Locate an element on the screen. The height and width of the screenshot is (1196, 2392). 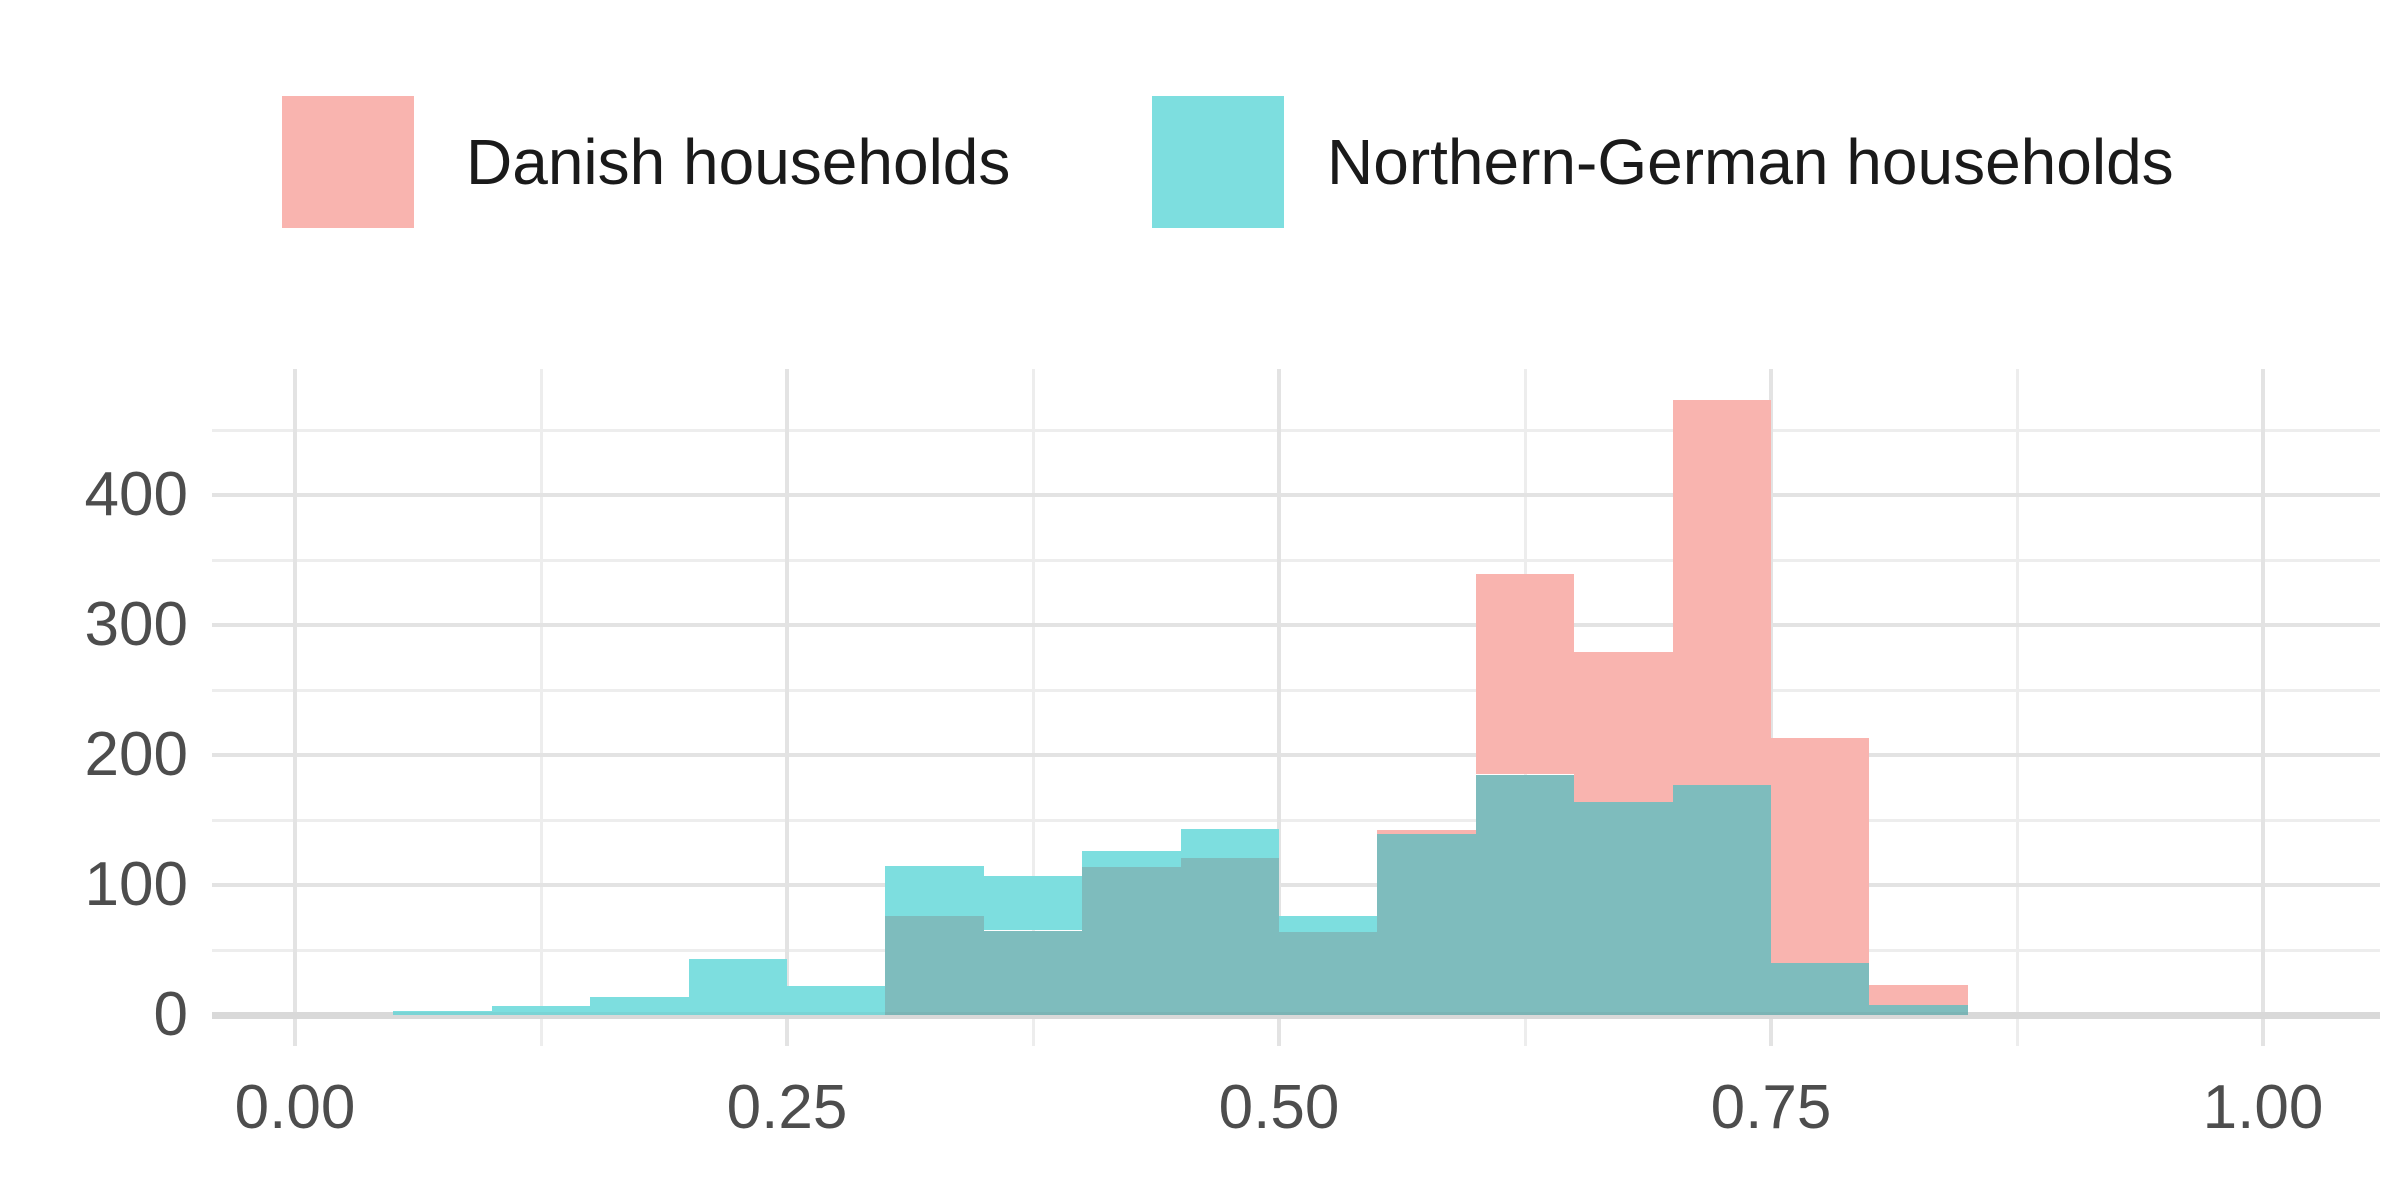
legend-label-danish: Danish households is located at coordinates (738, 162).